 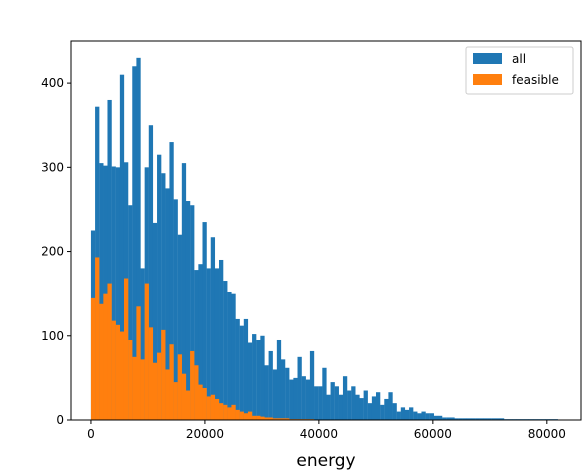 I want to click on x-axis-label: energy, so click(x=325, y=461).